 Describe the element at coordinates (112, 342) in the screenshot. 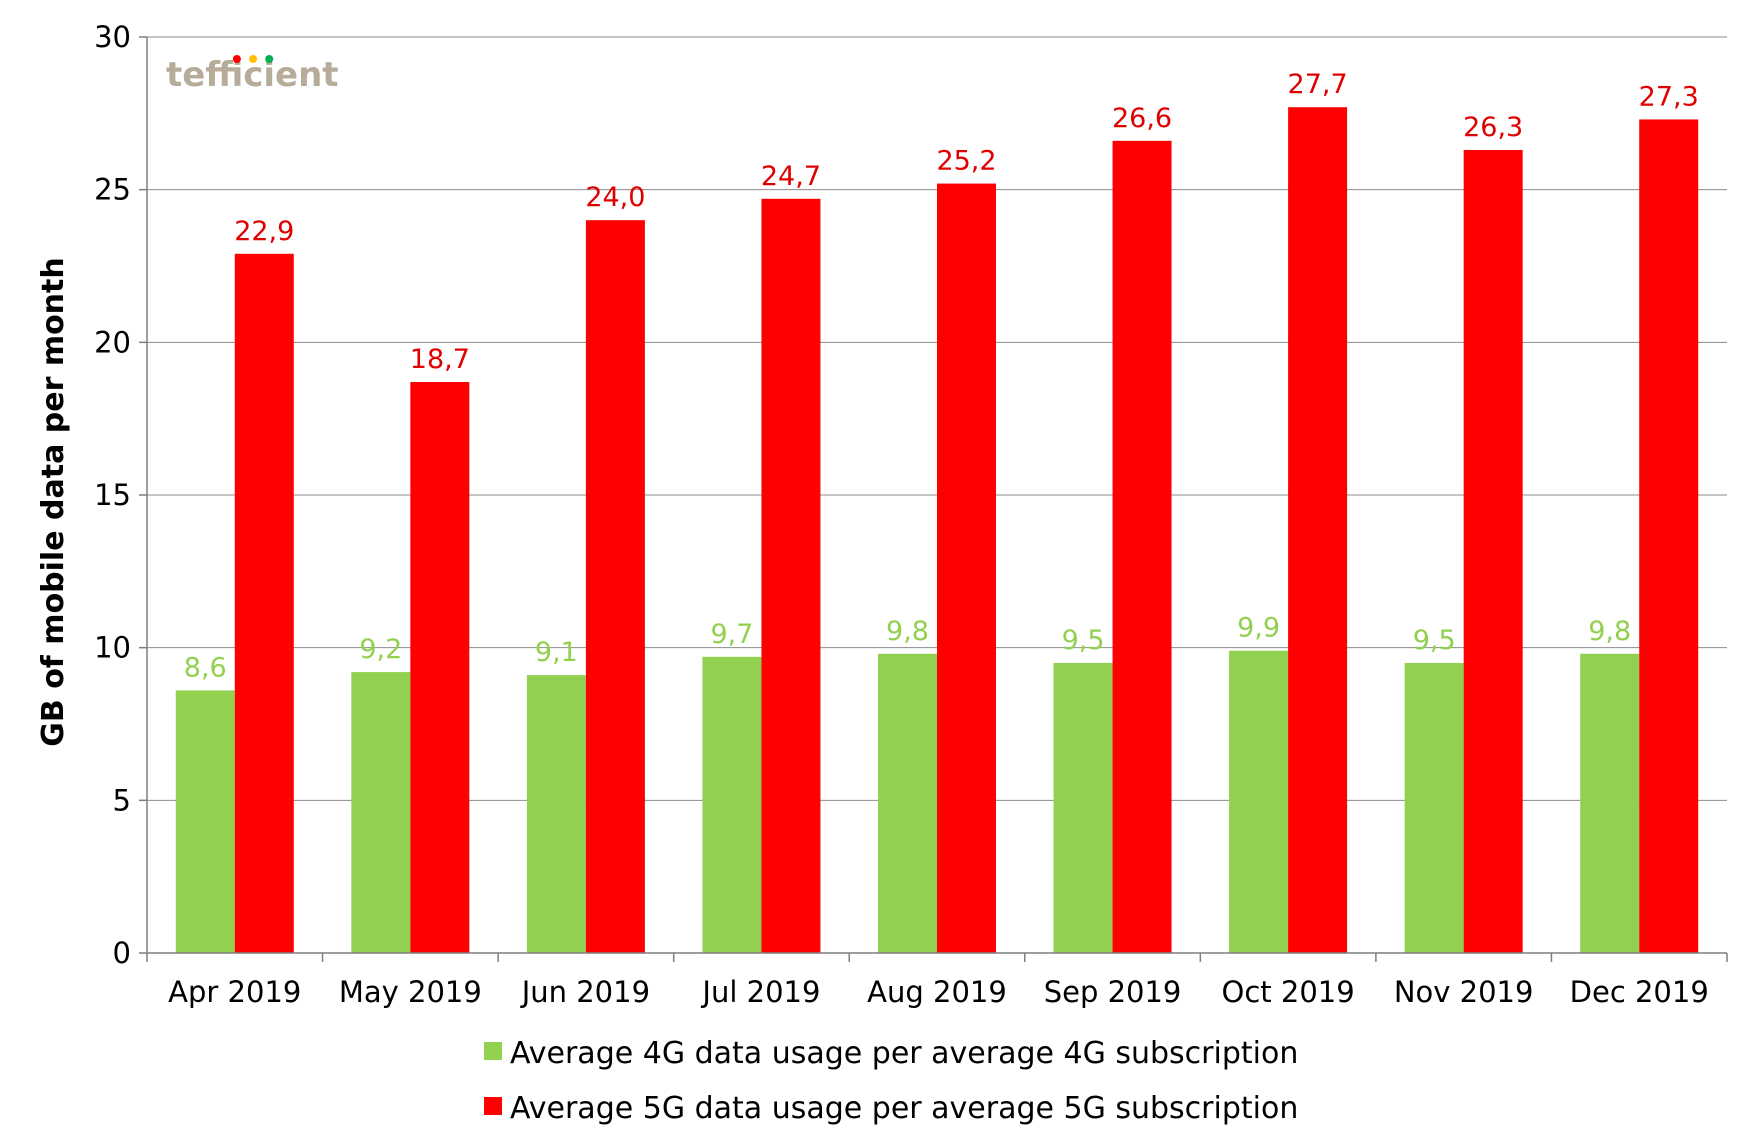

I see `y-tick-label: 20` at that location.